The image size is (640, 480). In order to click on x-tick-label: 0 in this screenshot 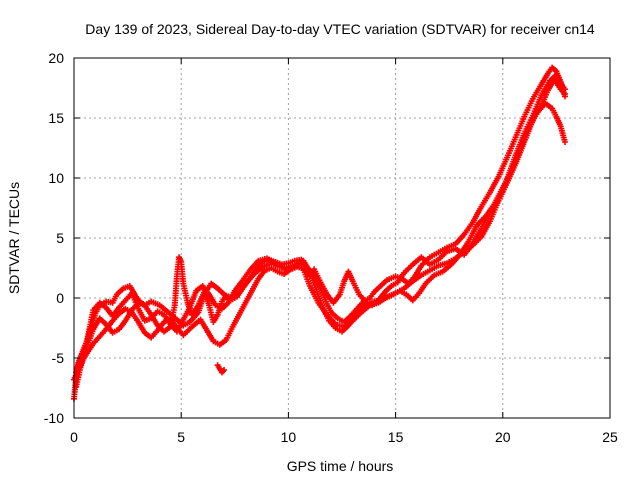, I will do `click(74, 437)`.